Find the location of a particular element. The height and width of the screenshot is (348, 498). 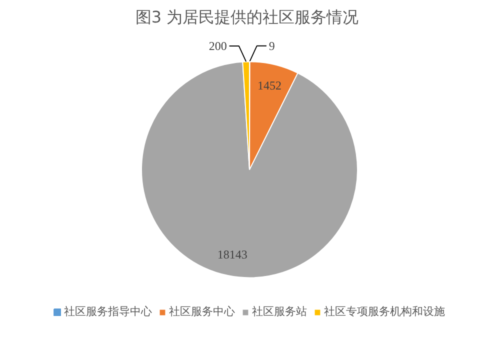

legend-label: 社区服务指导中心 is located at coordinates (108, 311).